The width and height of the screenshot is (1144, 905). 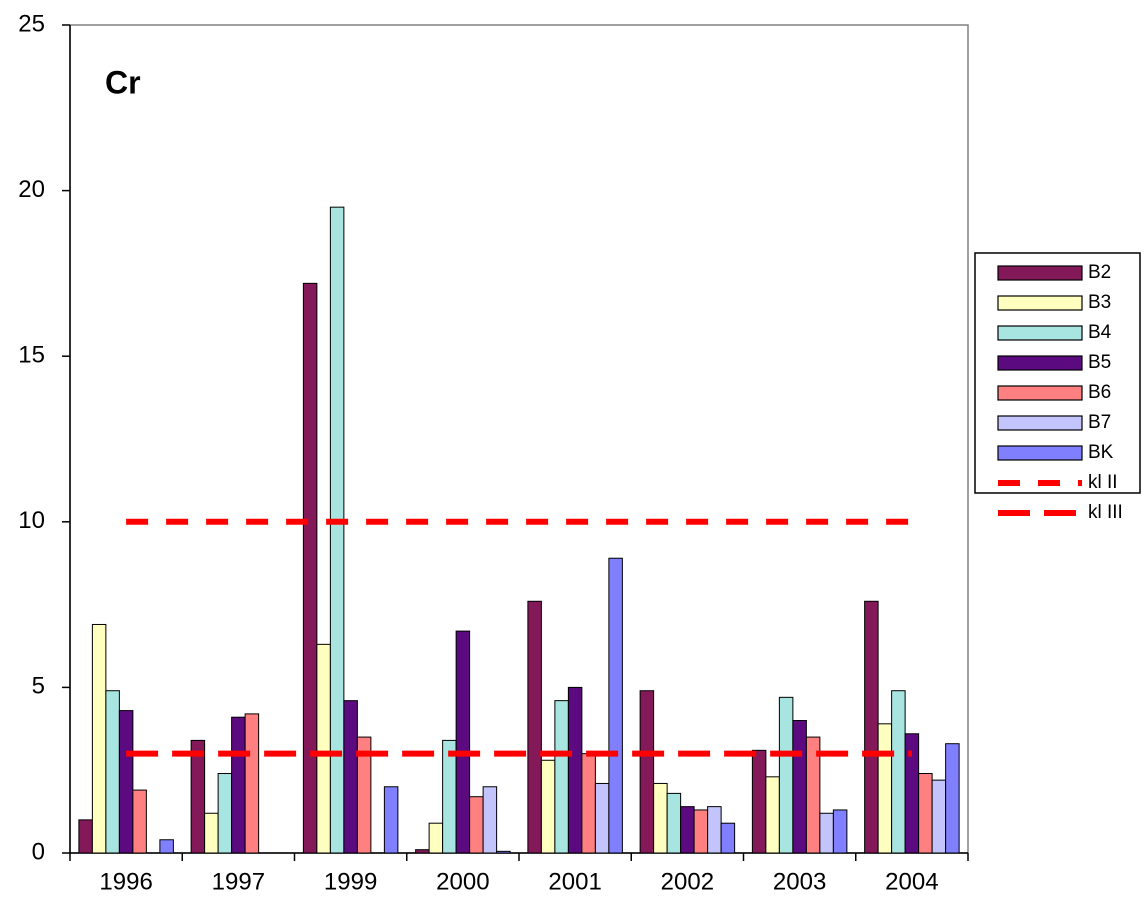 What do you see at coordinates (1099, 272) in the screenshot?
I see `legend-label: B2` at bounding box center [1099, 272].